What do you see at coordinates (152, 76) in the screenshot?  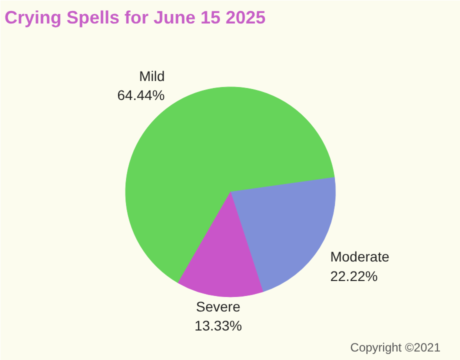 I see `slice-label: Mild` at bounding box center [152, 76].